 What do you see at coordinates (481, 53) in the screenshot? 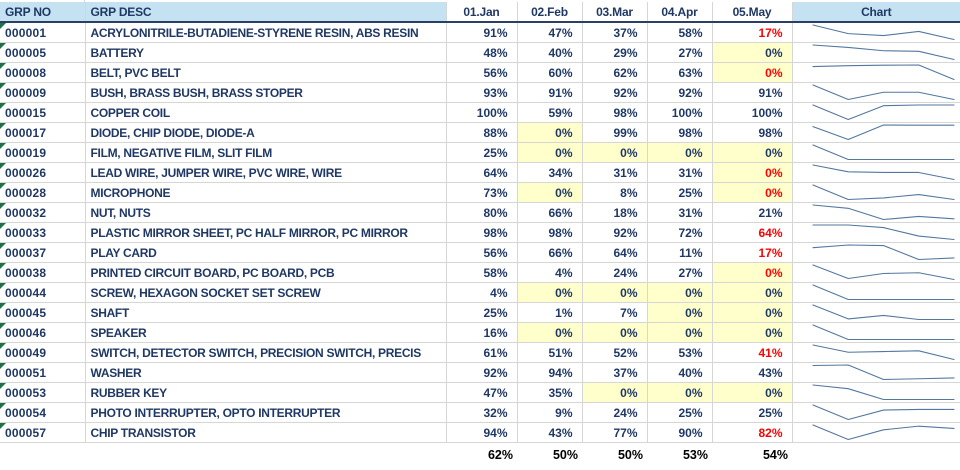
I see `value-cell-jan: 48%` at bounding box center [481, 53].